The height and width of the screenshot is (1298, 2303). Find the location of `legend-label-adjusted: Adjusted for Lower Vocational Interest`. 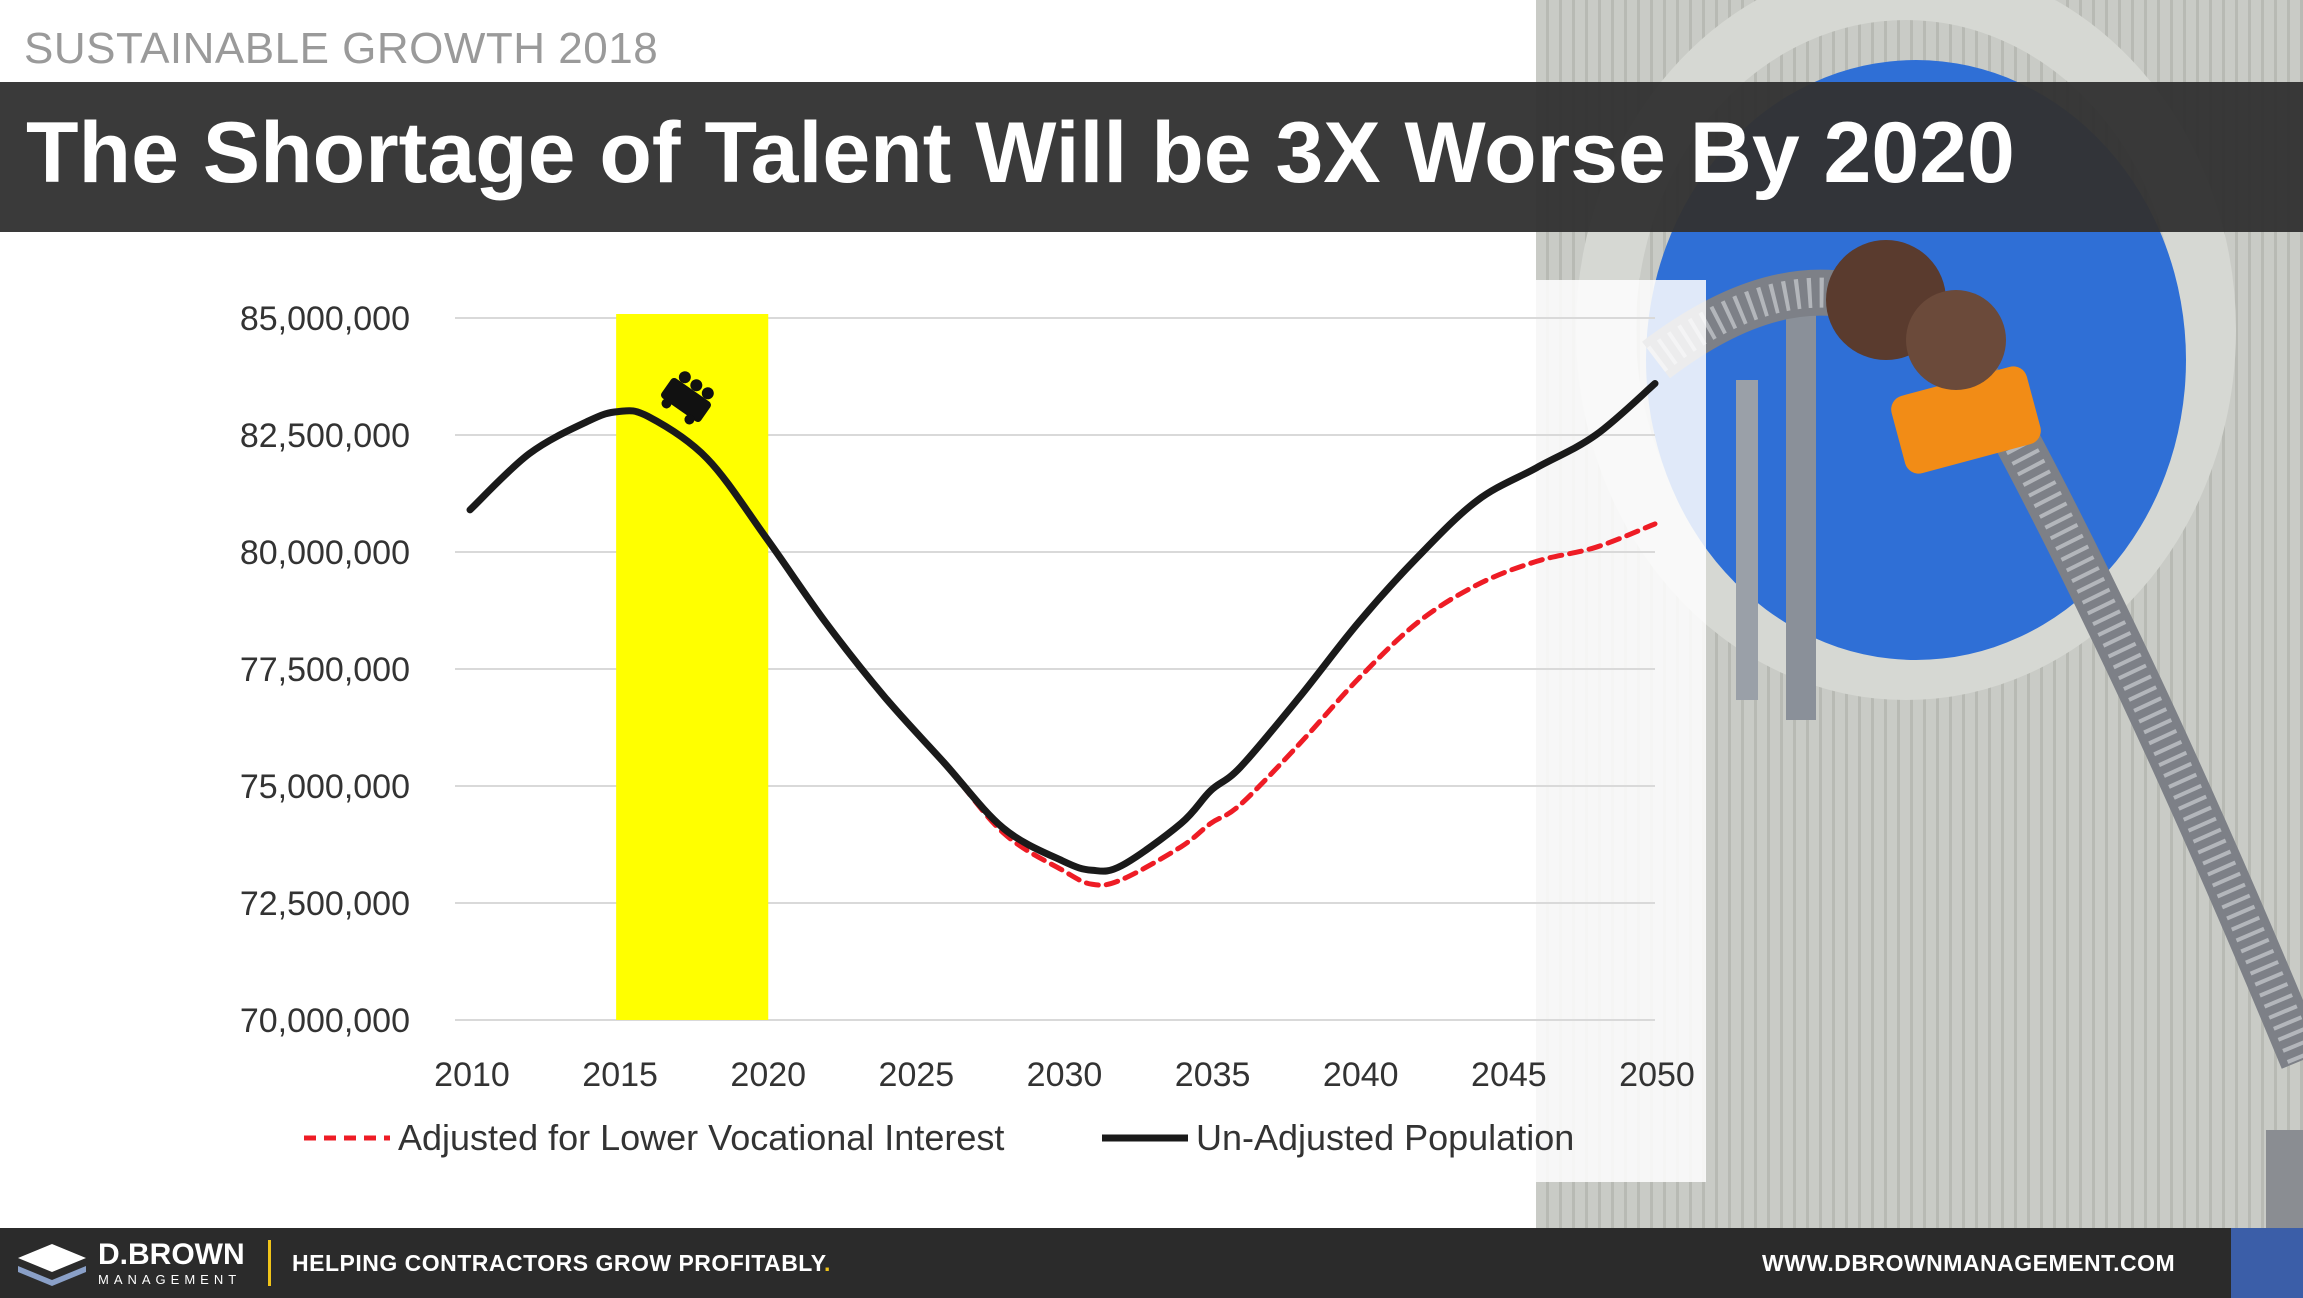

legend-label-adjusted: Adjusted for Lower Vocational Interest is located at coordinates (701, 1137).